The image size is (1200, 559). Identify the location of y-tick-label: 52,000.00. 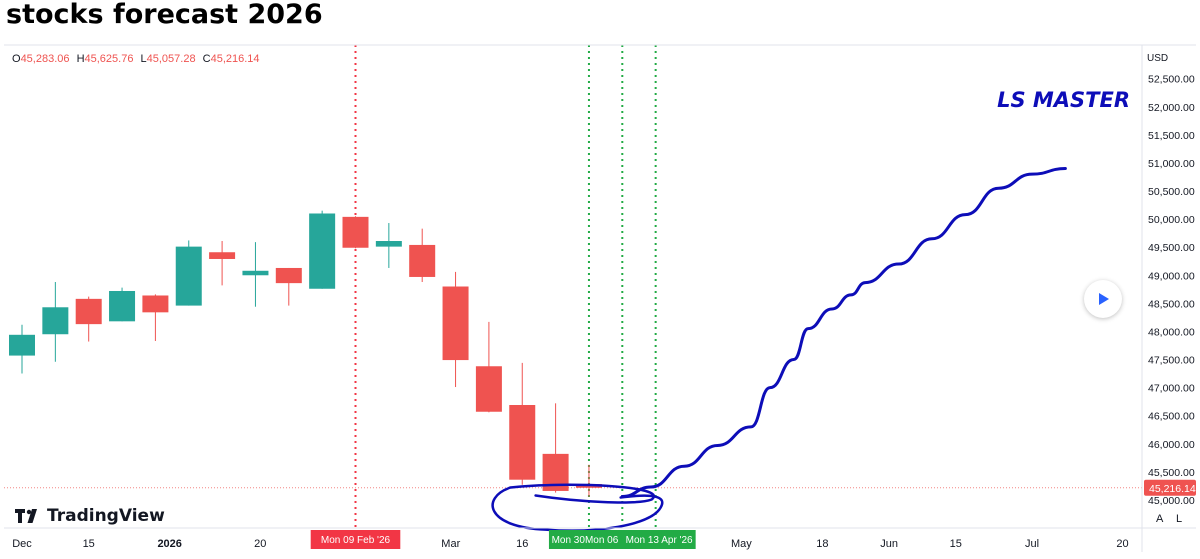
(1171, 108).